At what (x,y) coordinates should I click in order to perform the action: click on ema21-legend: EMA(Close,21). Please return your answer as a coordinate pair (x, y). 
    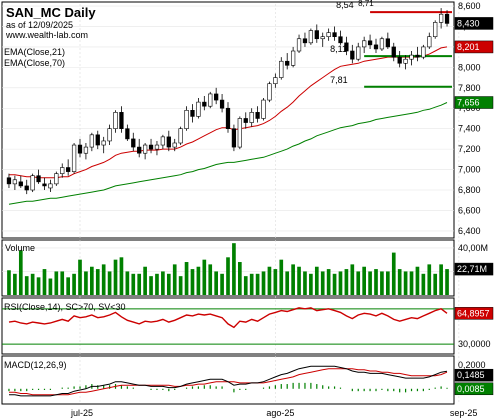
    Looking at the image, I should click on (34, 52).